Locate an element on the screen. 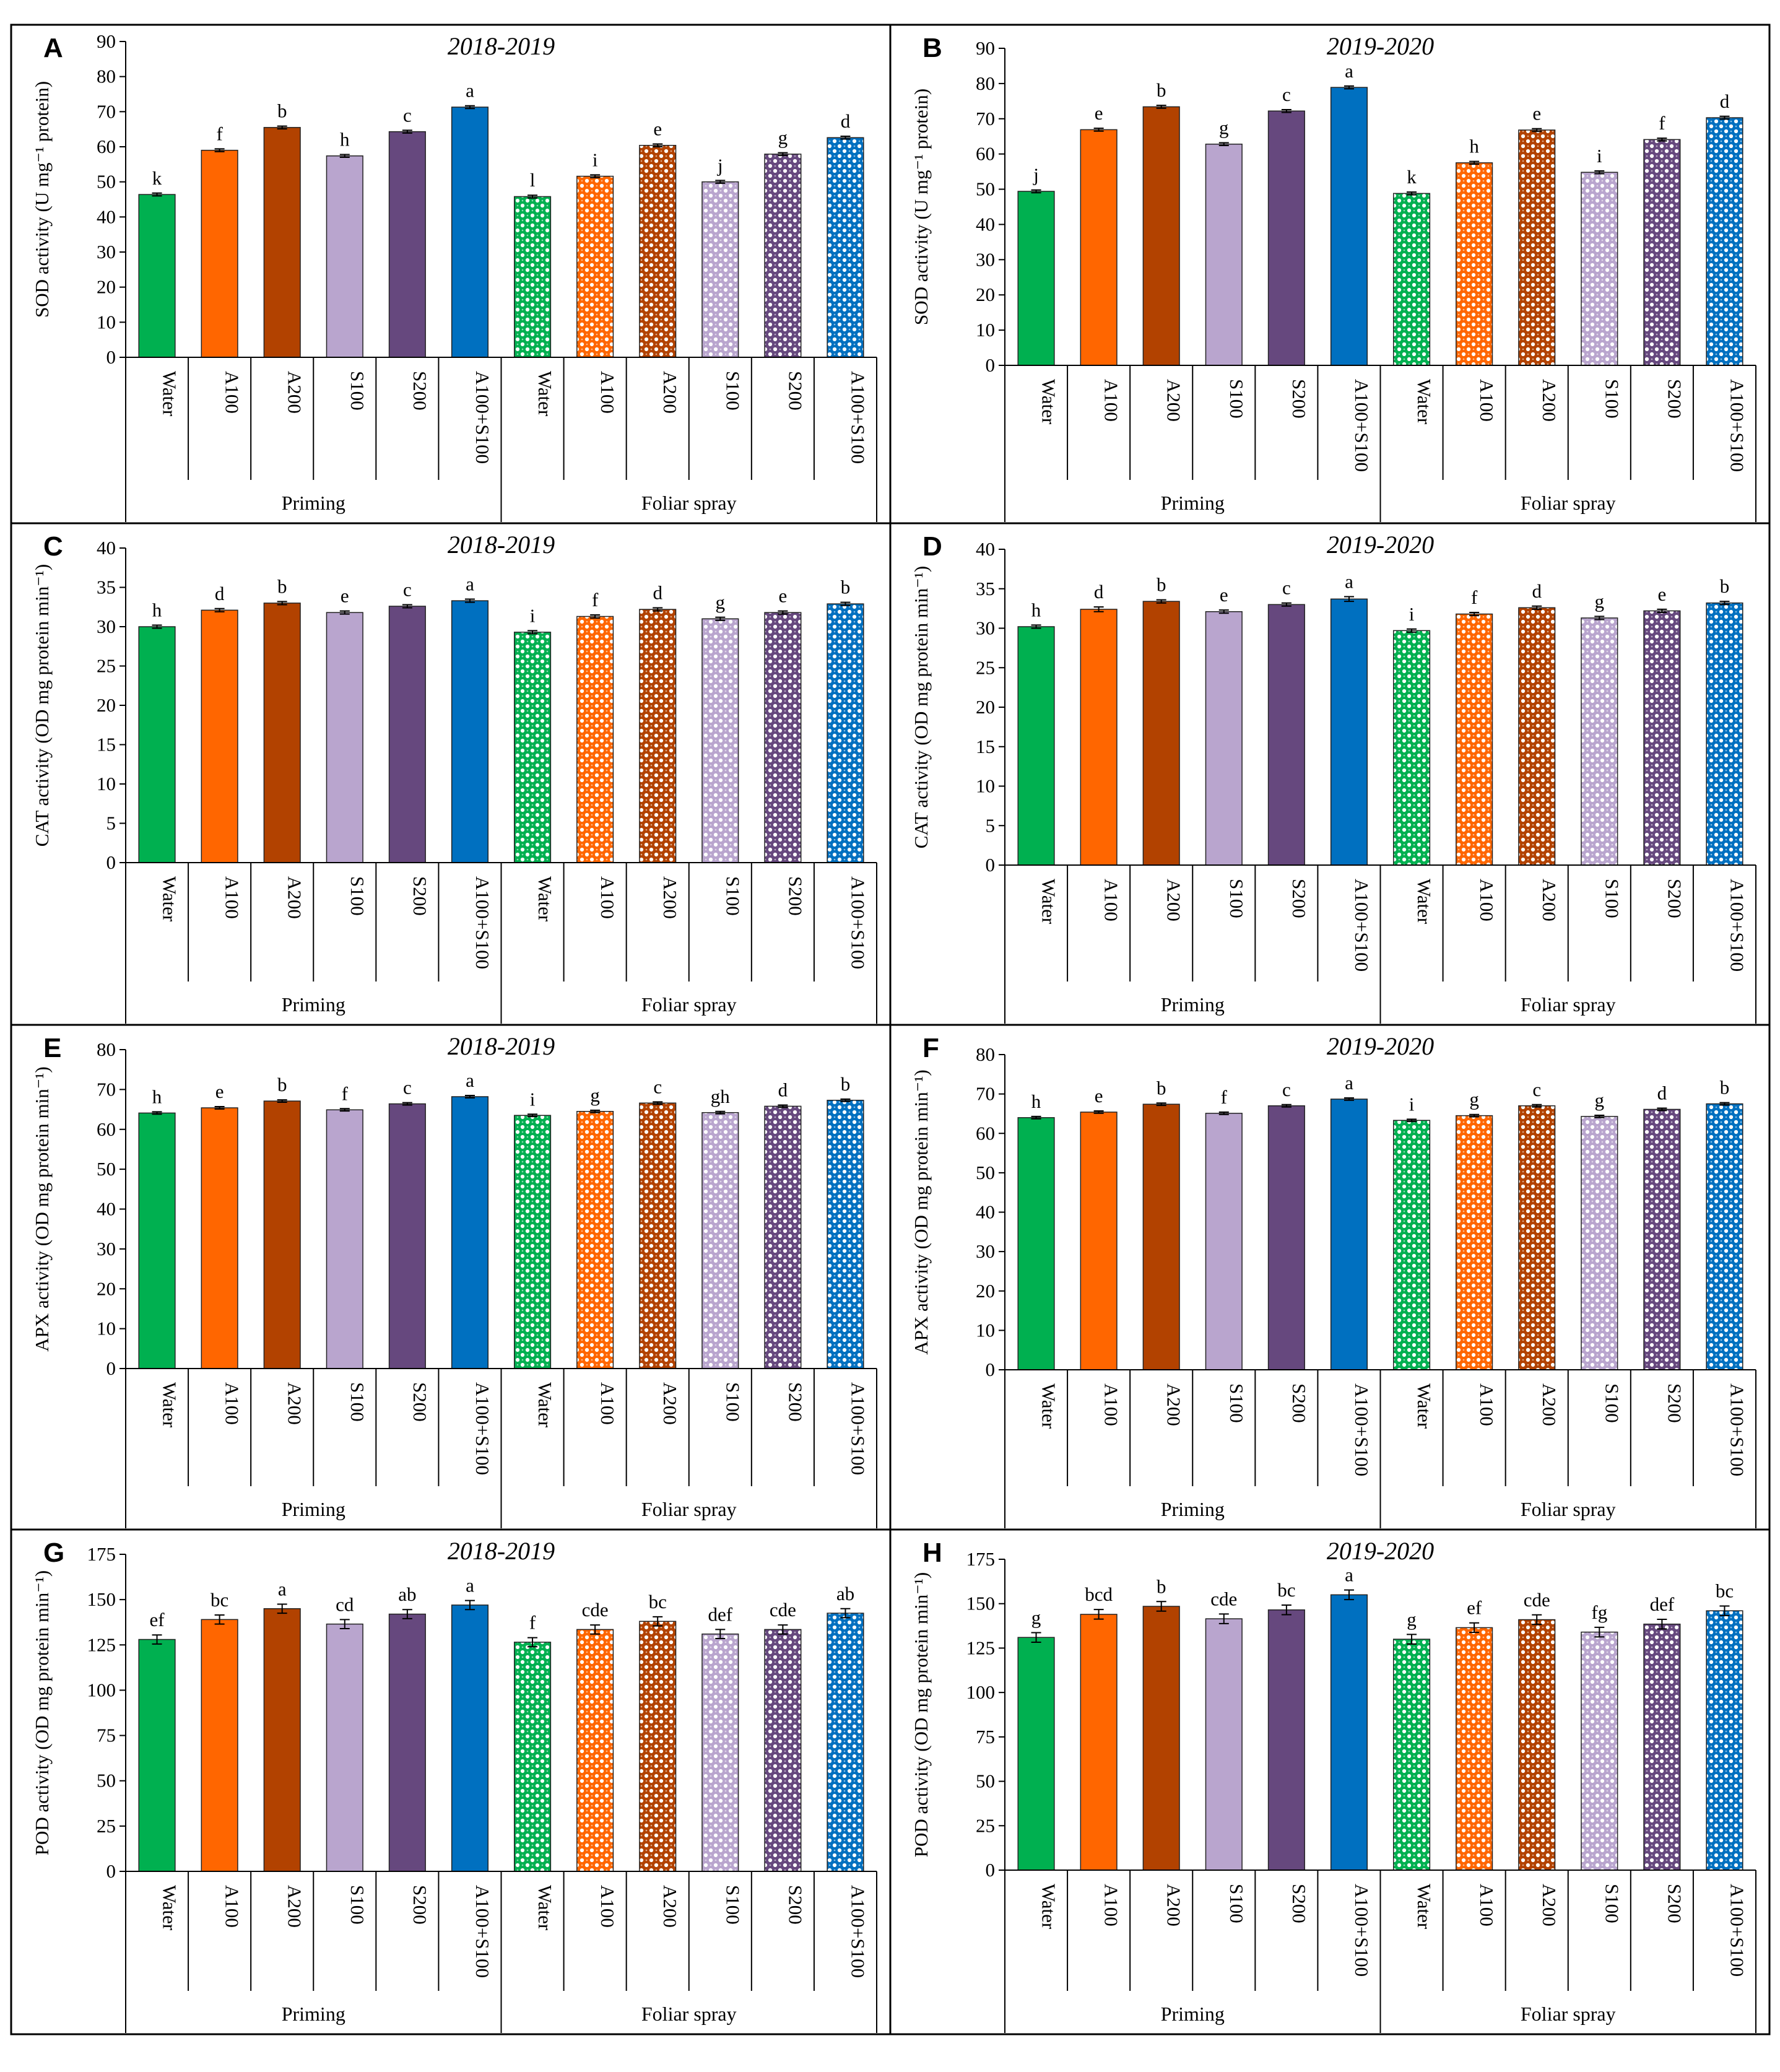  y-tick-label: 5 is located at coordinates (111, 823).